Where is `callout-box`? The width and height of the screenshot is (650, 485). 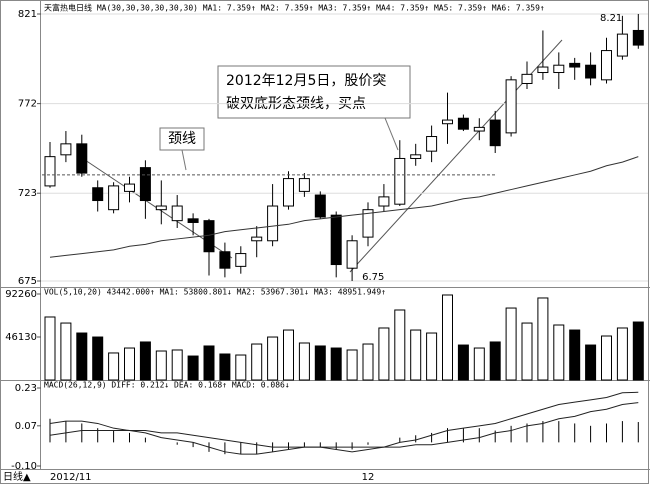 callout-box is located at coordinates (314, 92).